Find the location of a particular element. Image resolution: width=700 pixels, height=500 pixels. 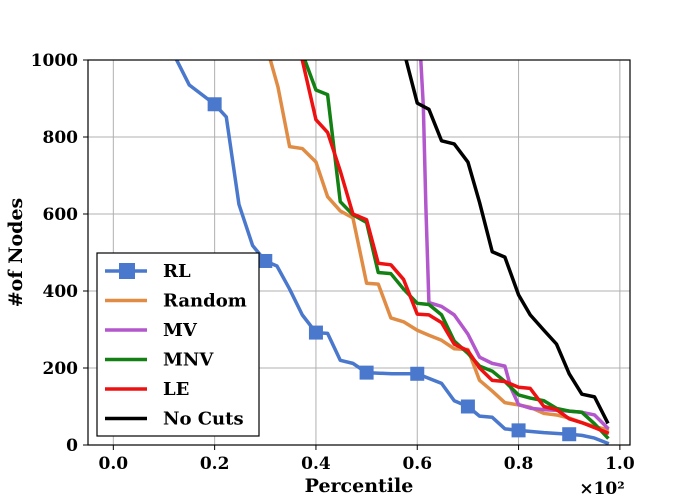

y-axis-ticks: 0 200 400 600 800 1000 is located at coordinates (59, 253).